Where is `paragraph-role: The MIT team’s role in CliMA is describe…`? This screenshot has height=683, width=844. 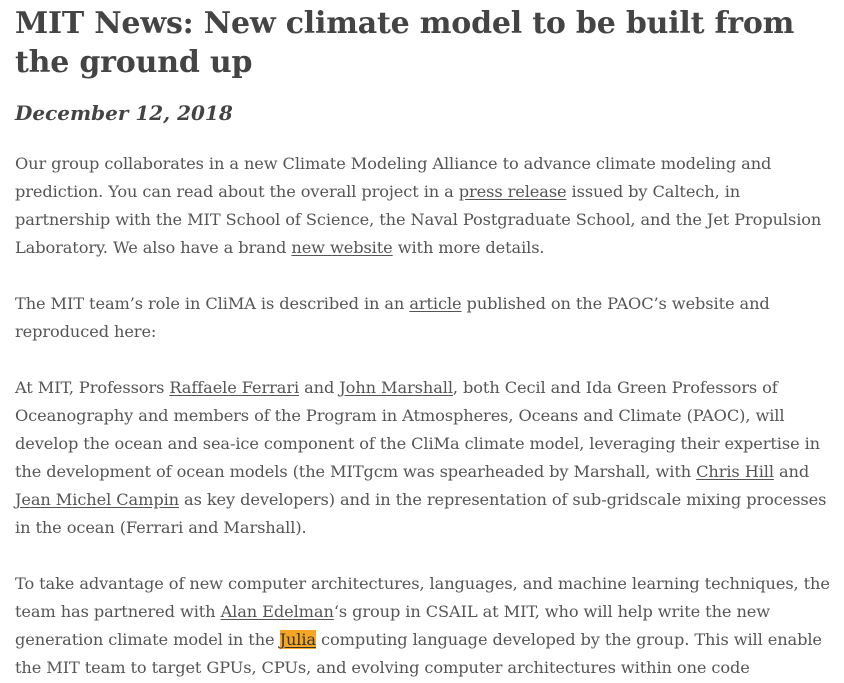
paragraph-role: The MIT team’s role in CliMA is describe… is located at coordinates (426, 318).